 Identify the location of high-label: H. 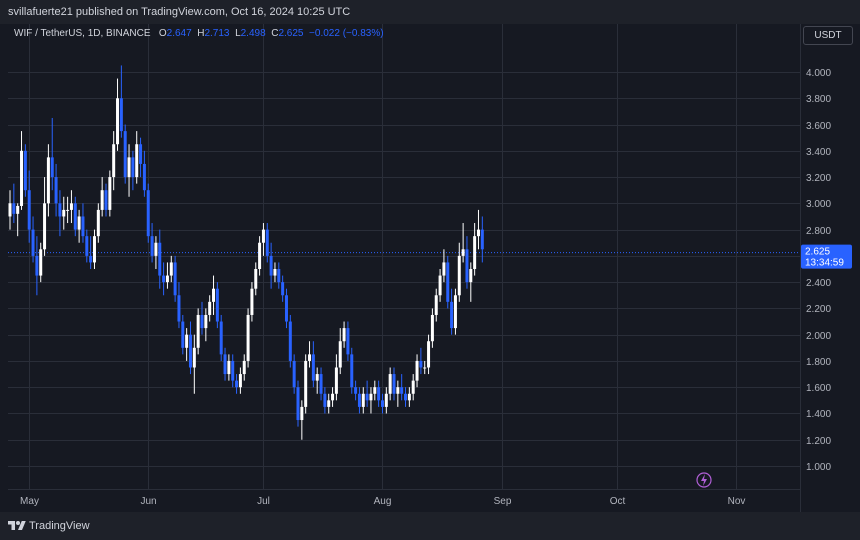
(201, 33).